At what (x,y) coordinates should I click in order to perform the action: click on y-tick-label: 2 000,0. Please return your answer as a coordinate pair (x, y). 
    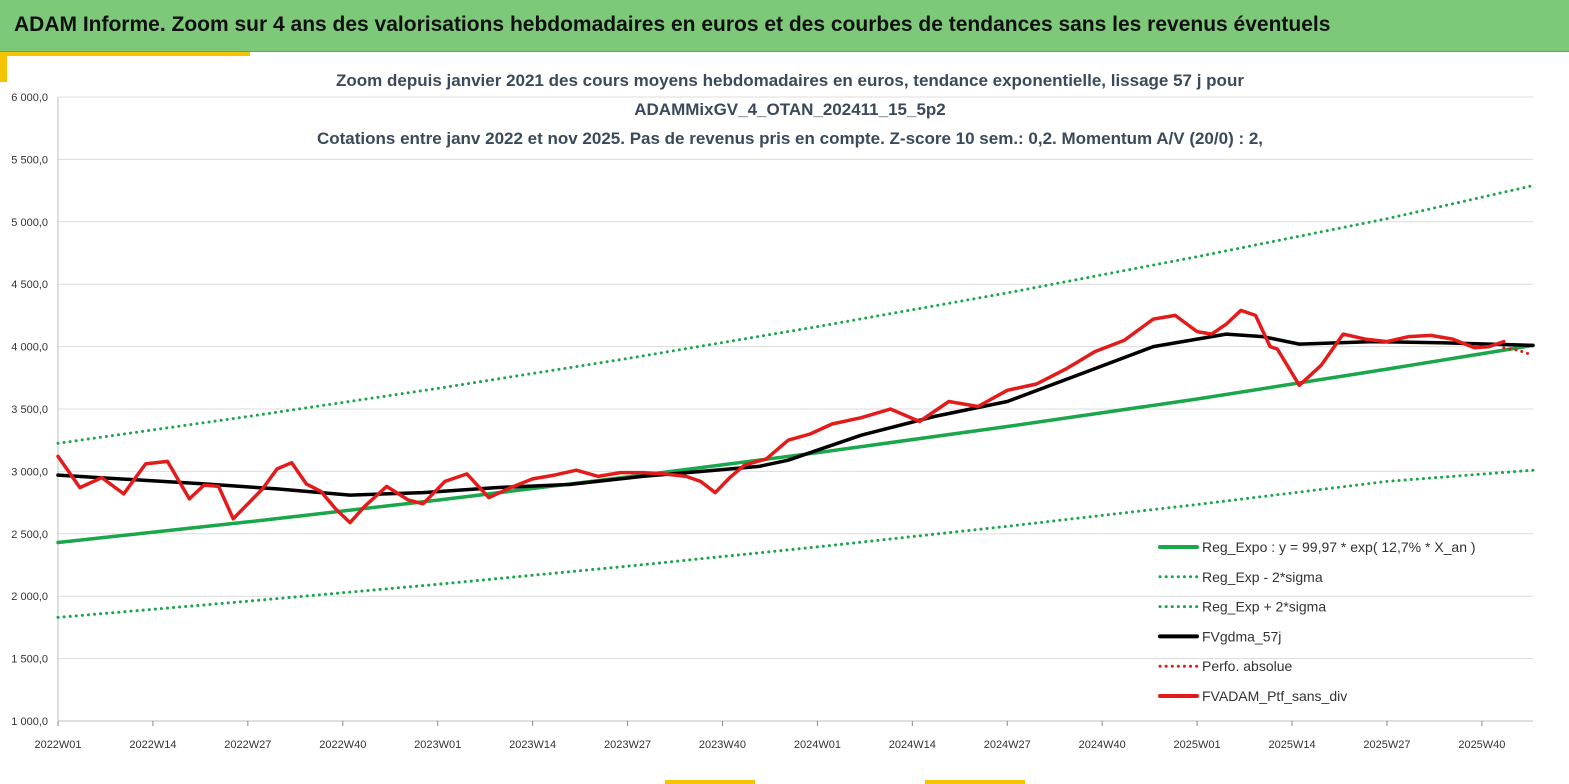
    Looking at the image, I should click on (29, 597).